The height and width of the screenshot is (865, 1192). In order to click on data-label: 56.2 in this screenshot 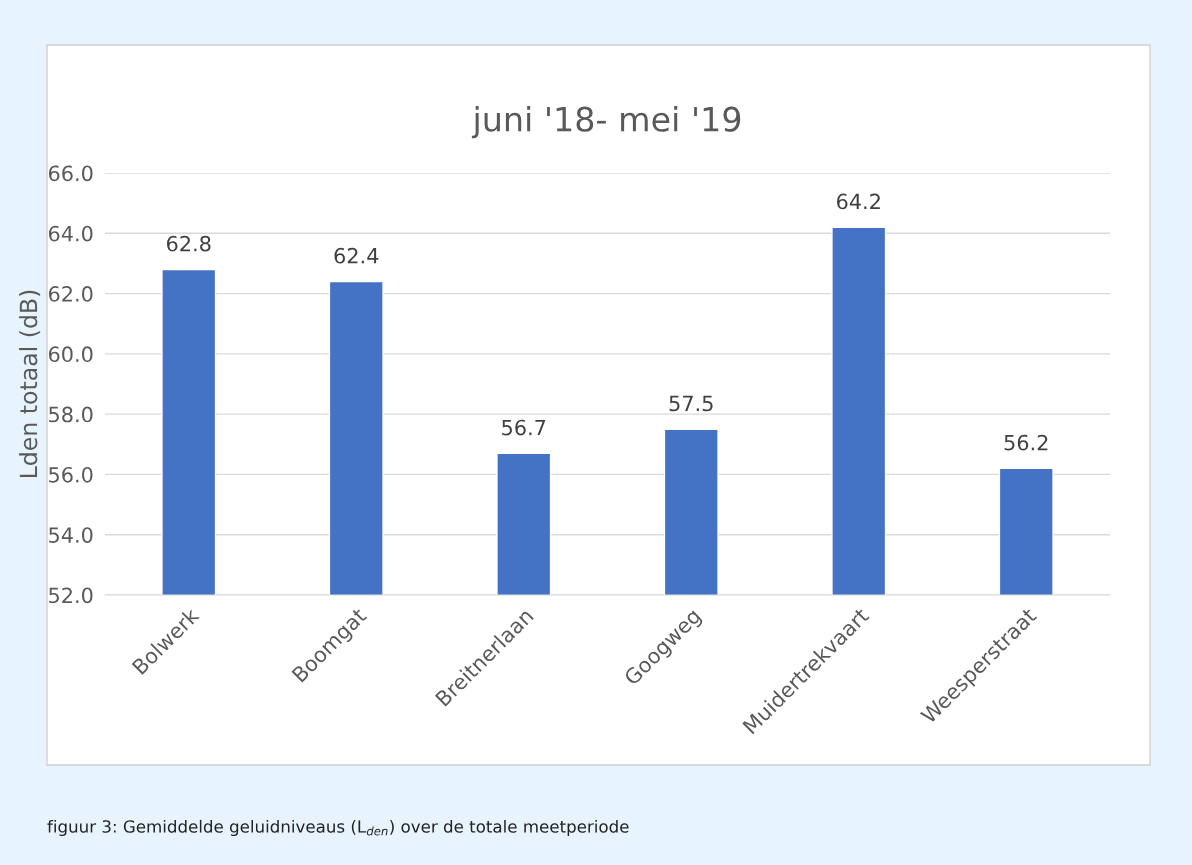, I will do `click(1026, 442)`.